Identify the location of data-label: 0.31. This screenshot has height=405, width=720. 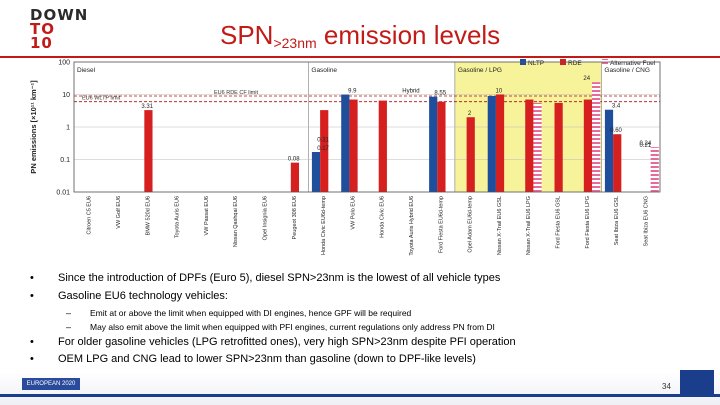
(323, 141).